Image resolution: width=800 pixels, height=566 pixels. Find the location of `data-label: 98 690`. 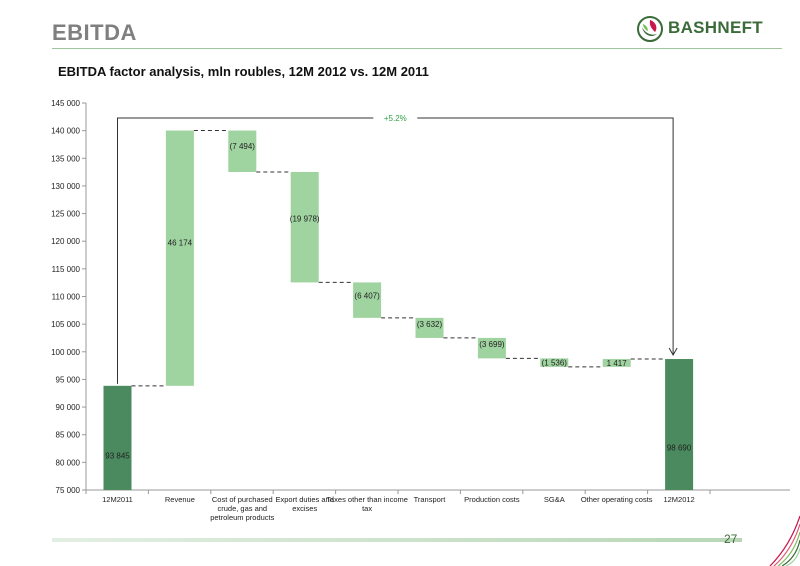

data-label: 98 690 is located at coordinates (679, 448).